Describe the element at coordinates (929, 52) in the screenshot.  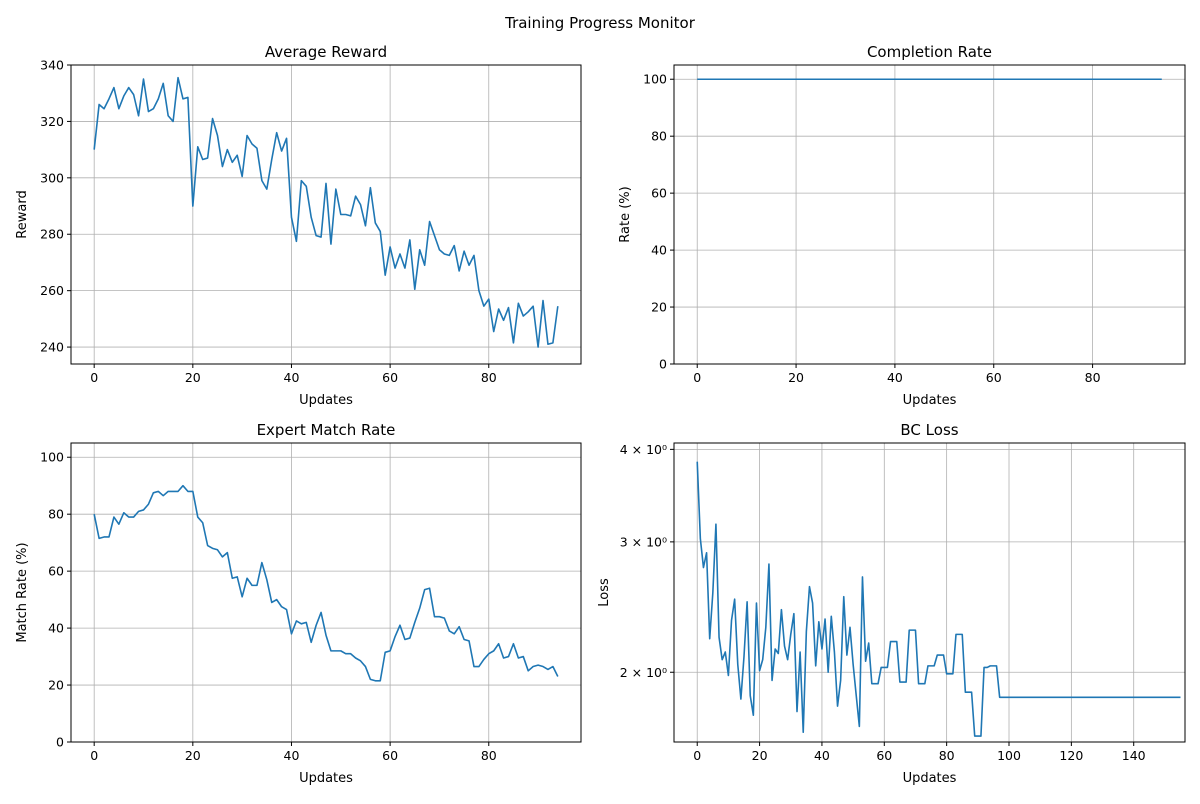
I see `panel-title: Completion Rate` at that location.